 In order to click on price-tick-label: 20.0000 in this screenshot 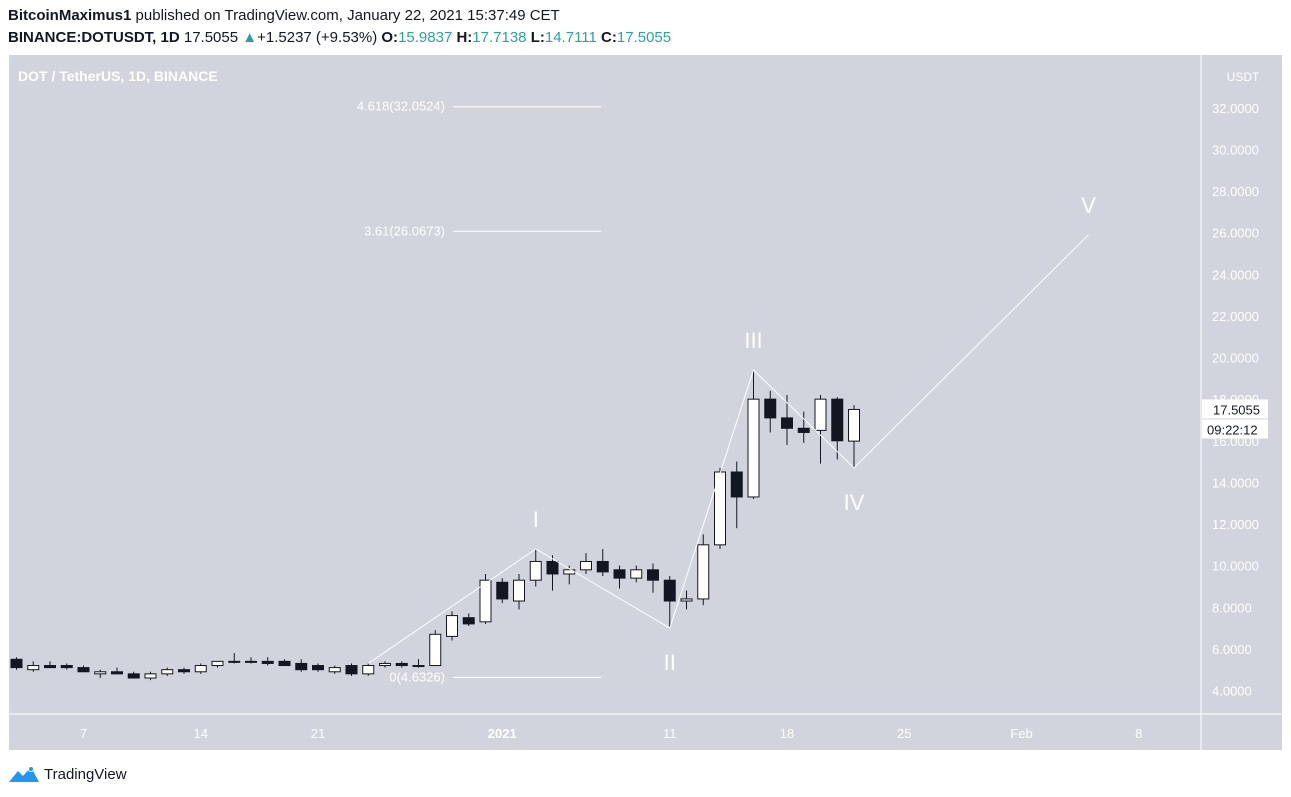, I will do `click(1235, 358)`.